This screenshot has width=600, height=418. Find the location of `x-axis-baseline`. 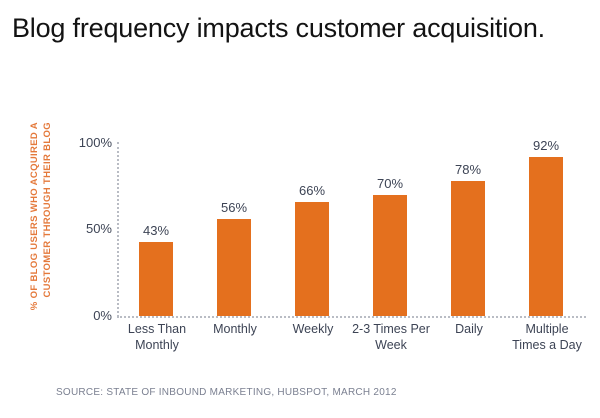

x-axis-baseline is located at coordinates (351, 317).